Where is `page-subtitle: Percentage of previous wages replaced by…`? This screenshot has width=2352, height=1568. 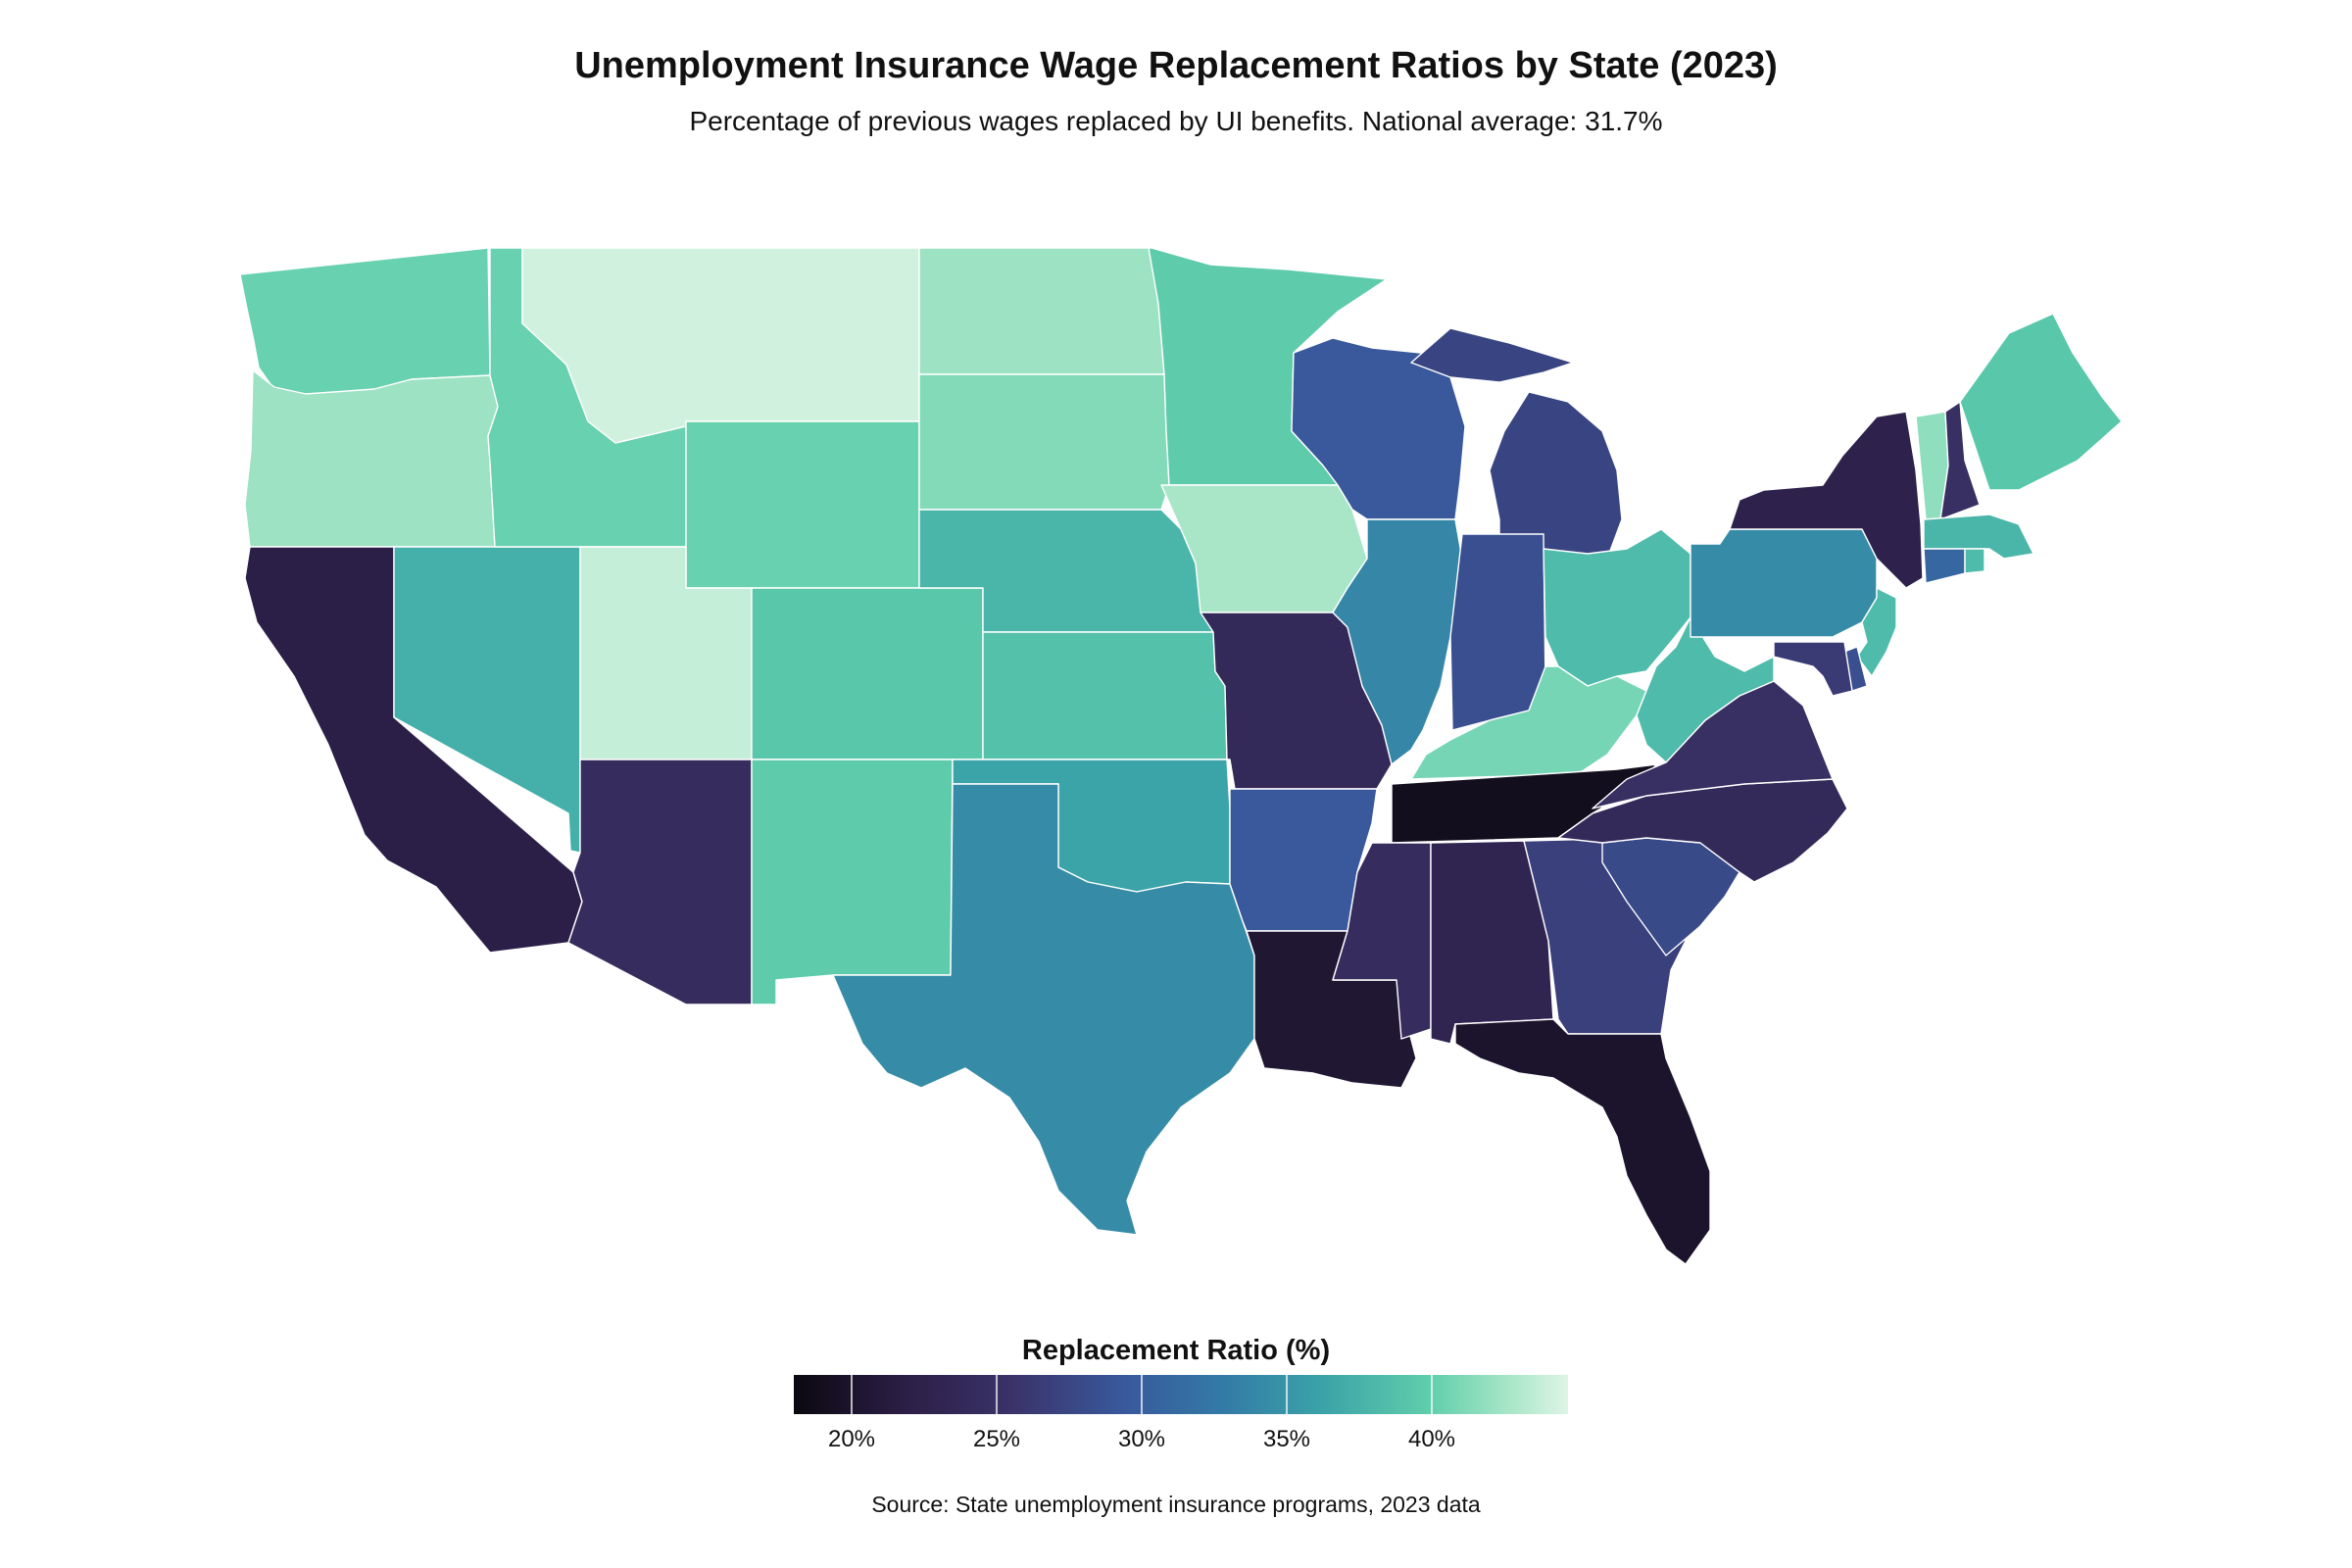
page-subtitle: Percentage of previous wages replaced by… is located at coordinates (1176, 121).